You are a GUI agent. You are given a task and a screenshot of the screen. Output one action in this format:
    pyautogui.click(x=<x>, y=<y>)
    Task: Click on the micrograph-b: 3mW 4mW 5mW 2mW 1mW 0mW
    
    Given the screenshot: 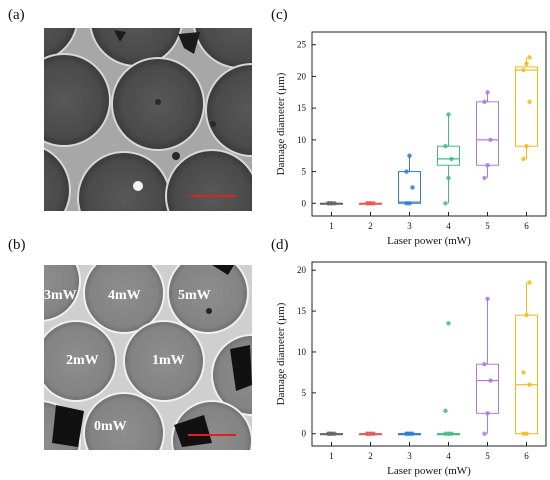 What is the action you would take?
    pyautogui.click(x=148, y=357)
    